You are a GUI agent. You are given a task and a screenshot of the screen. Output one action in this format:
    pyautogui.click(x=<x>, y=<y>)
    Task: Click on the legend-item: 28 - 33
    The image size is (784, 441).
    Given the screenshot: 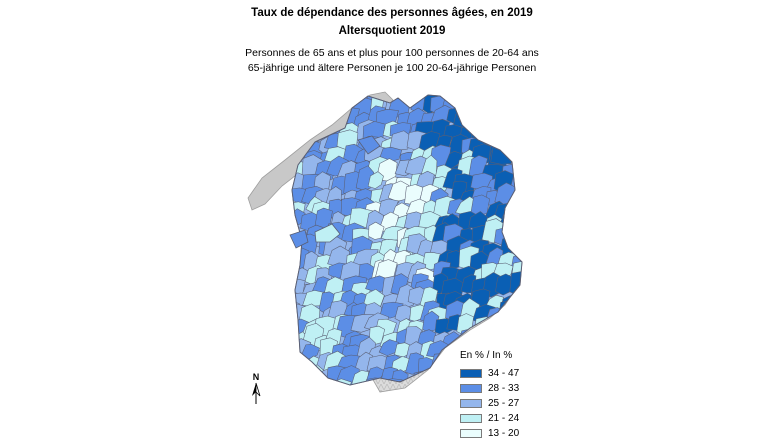 What is the action you would take?
    pyautogui.click(x=489, y=388)
    